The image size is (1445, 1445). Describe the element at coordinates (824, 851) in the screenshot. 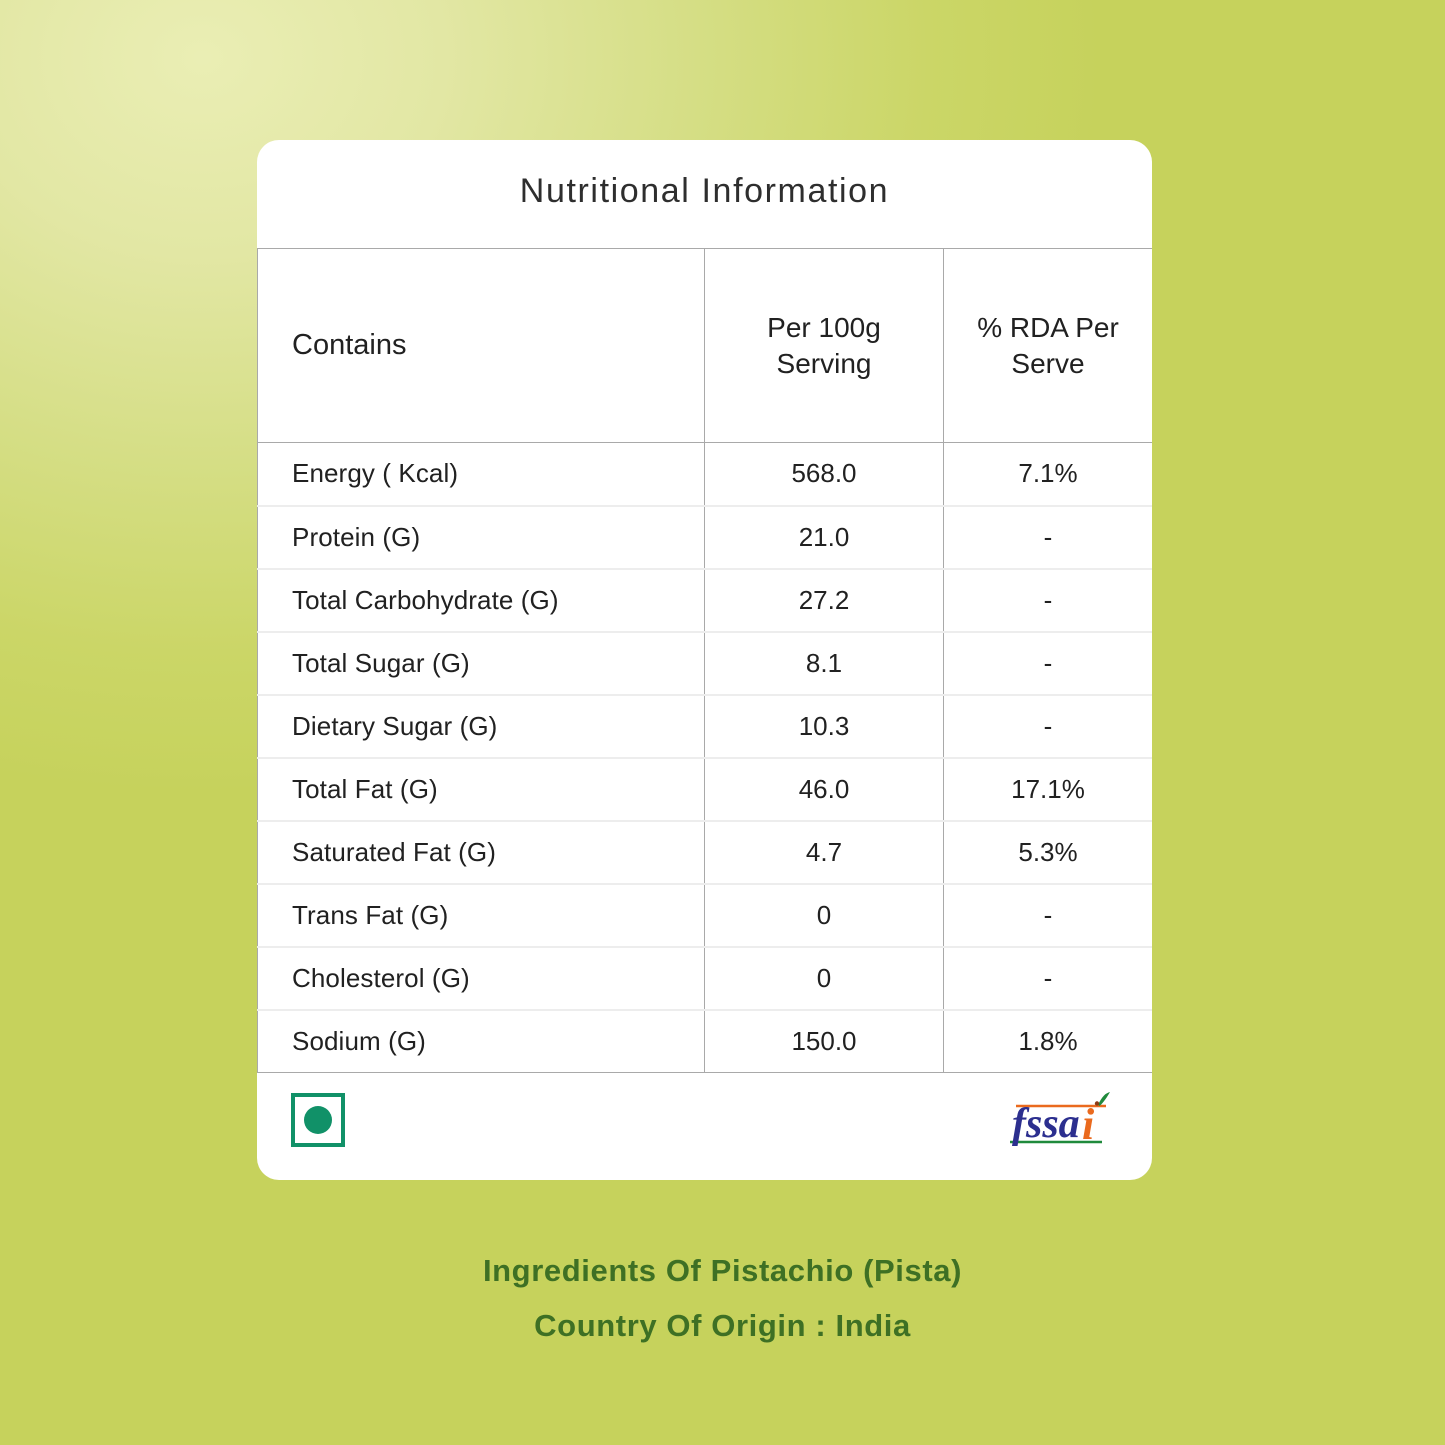

I see `nutrient-per-100g-value: 4.7` at that location.